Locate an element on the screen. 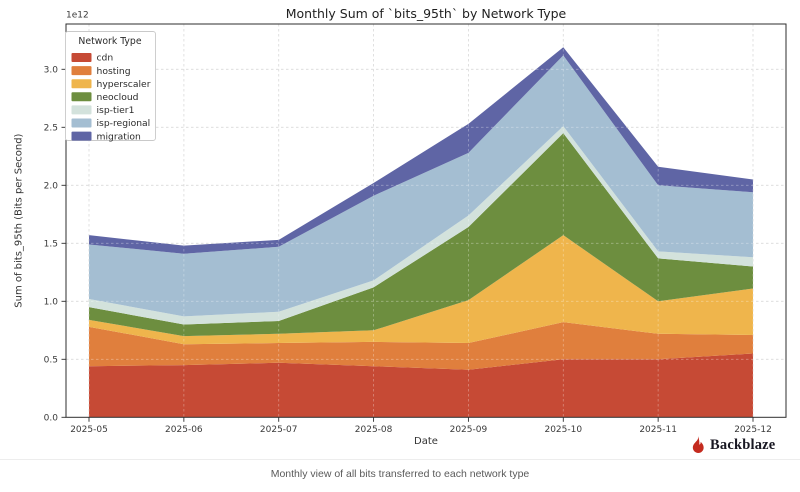 This screenshot has height=492, width=800. legend-swatch-neocloud is located at coordinates (81, 97).